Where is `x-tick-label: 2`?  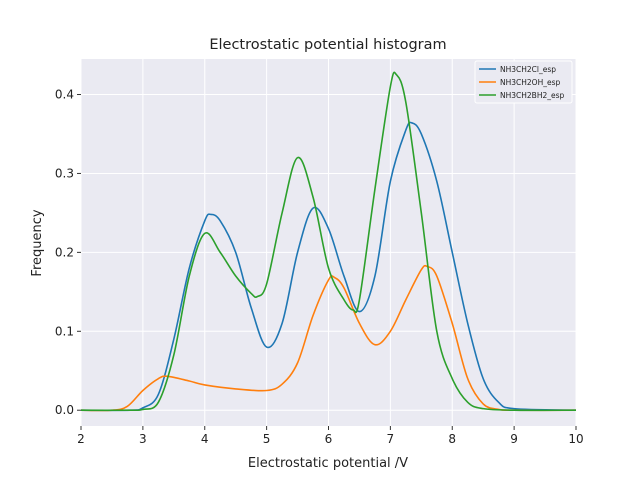
x-tick-label: 2 is located at coordinates (81, 439).